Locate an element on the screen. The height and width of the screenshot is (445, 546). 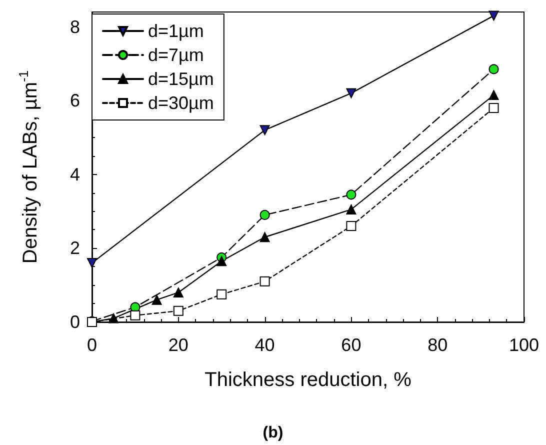
y-tick-label: 4 is located at coordinates (75, 174).